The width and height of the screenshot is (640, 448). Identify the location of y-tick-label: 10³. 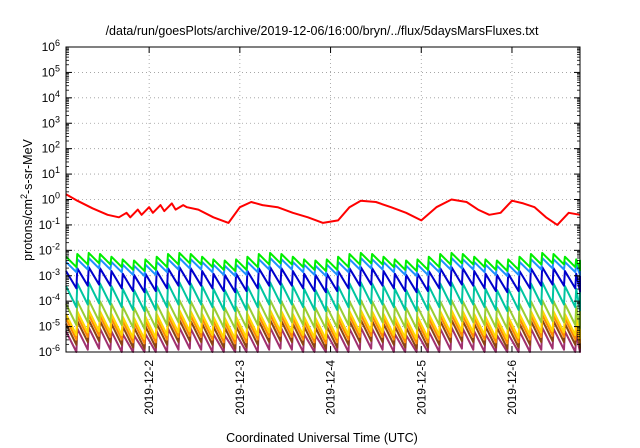
(51, 122).